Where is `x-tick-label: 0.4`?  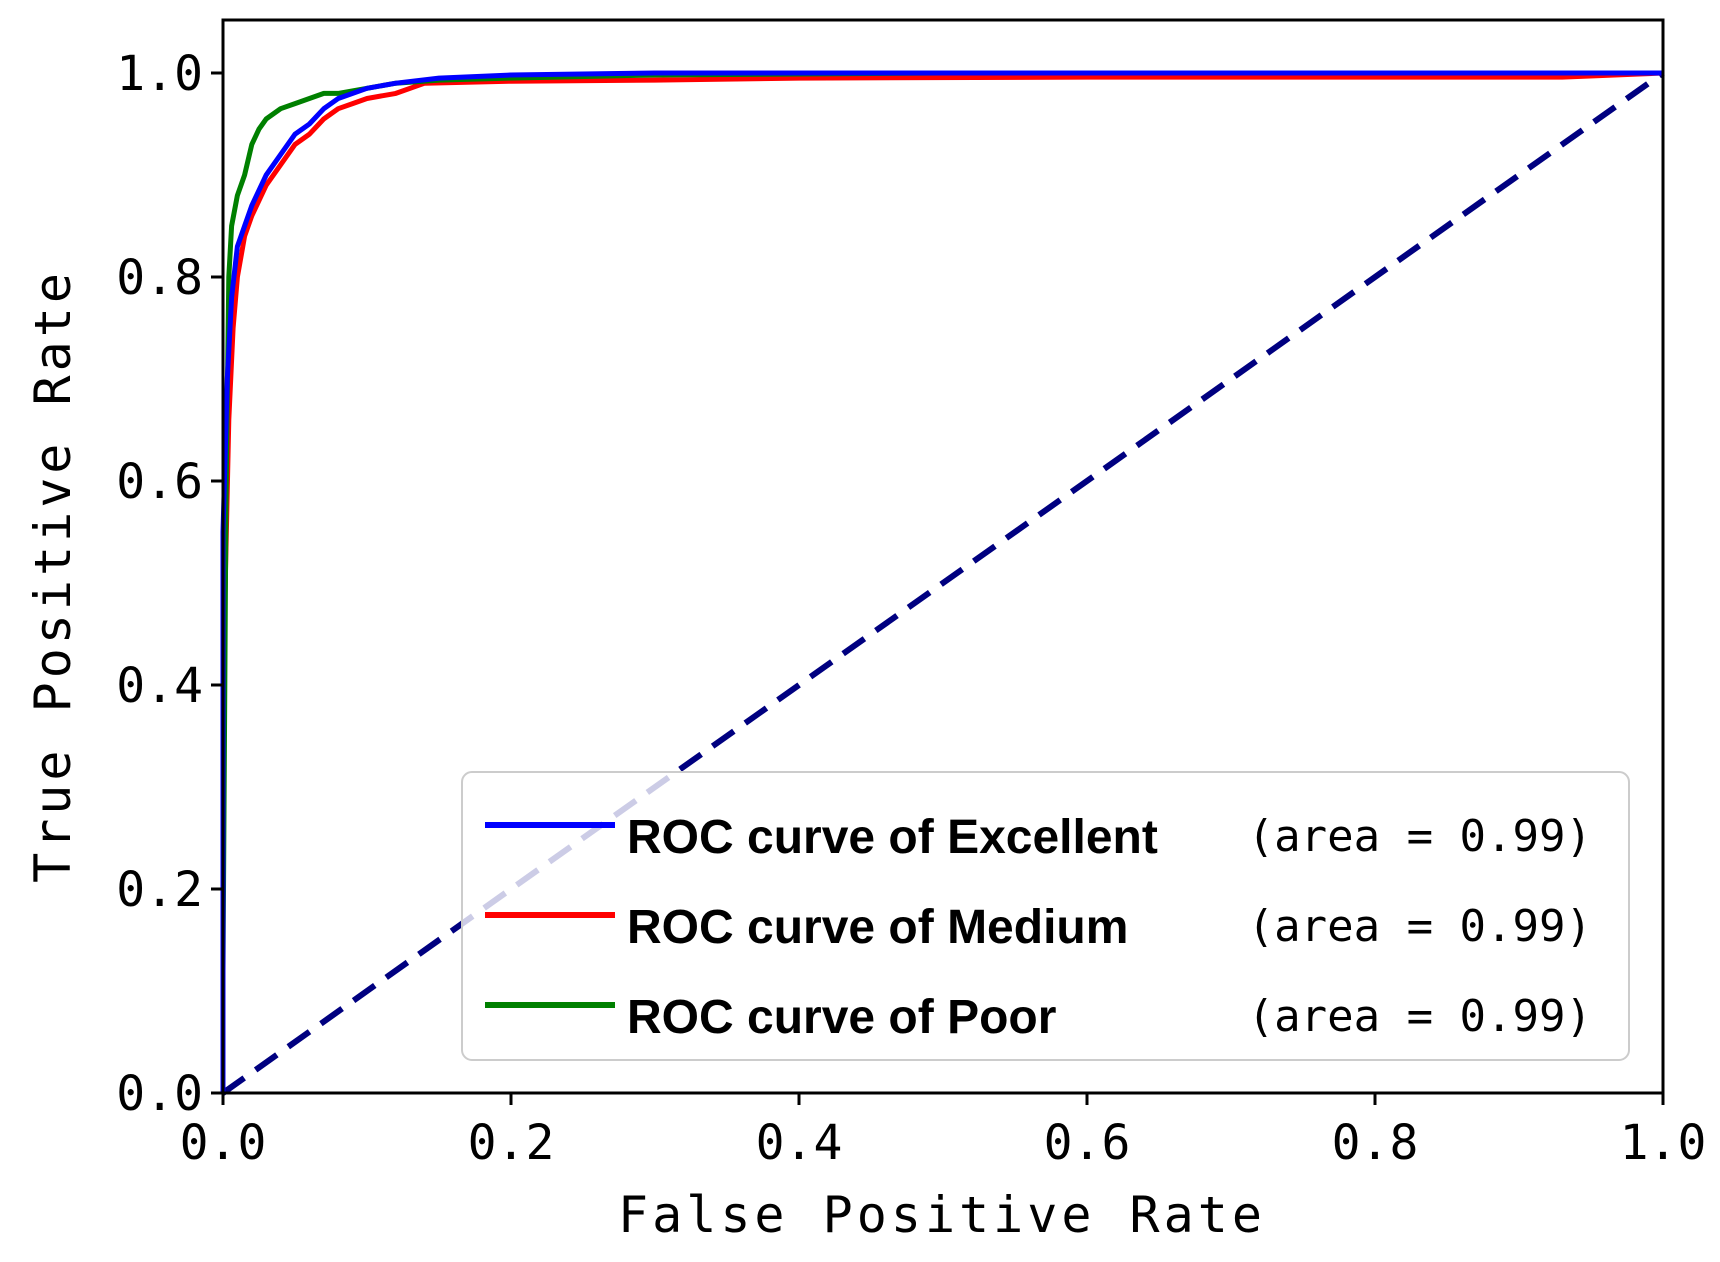
x-tick-label: 0.4 is located at coordinates (799, 1143).